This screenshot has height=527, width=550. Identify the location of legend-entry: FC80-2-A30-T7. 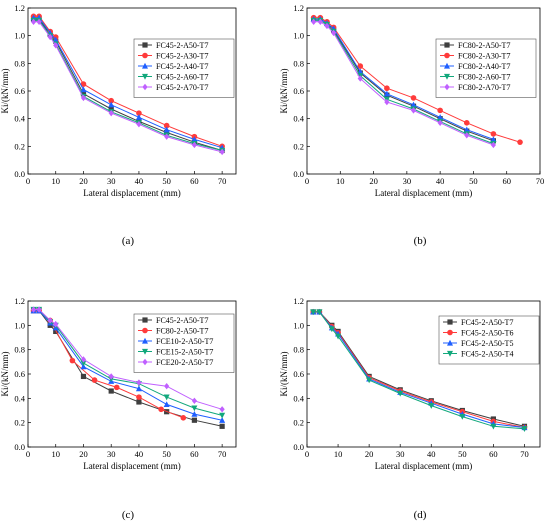
(484, 56).